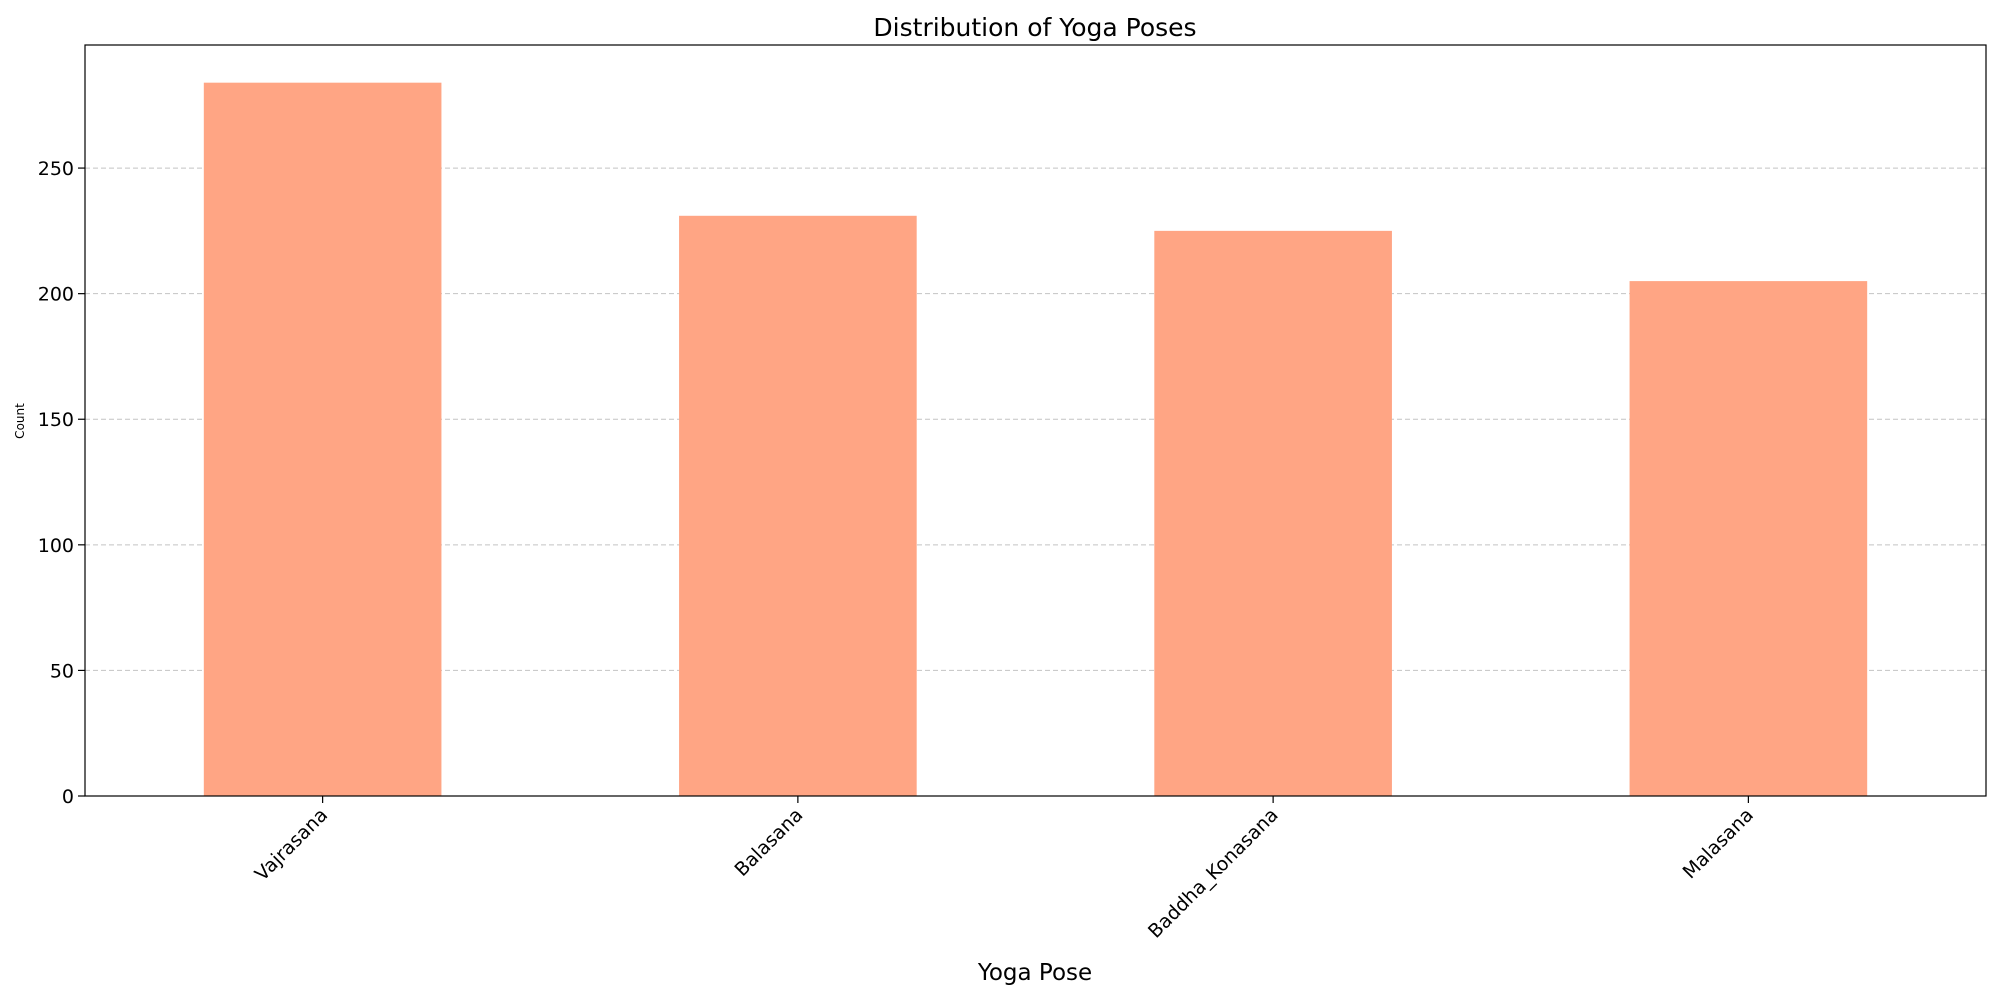  Describe the element at coordinates (68, 797) in the screenshot. I see `y-tick-label: 0` at that location.